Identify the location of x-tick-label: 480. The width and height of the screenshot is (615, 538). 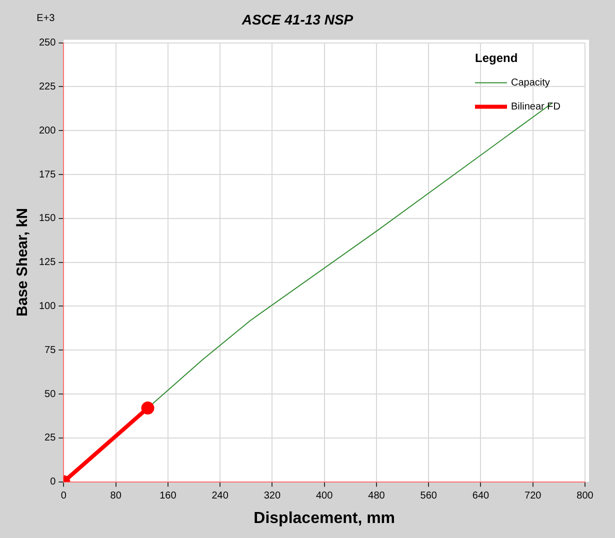
(377, 496).